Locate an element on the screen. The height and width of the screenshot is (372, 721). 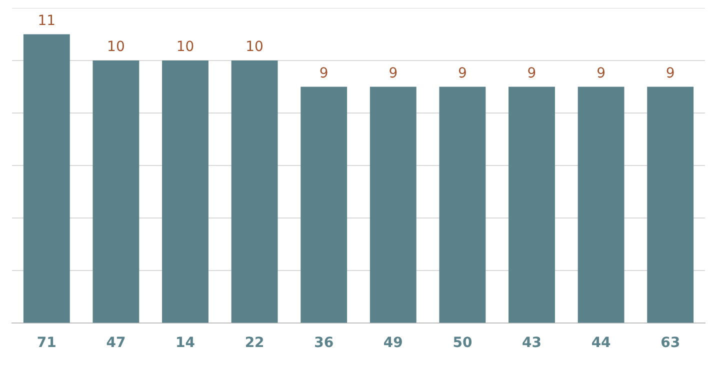
x-tick-label: 49 is located at coordinates (393, 343).